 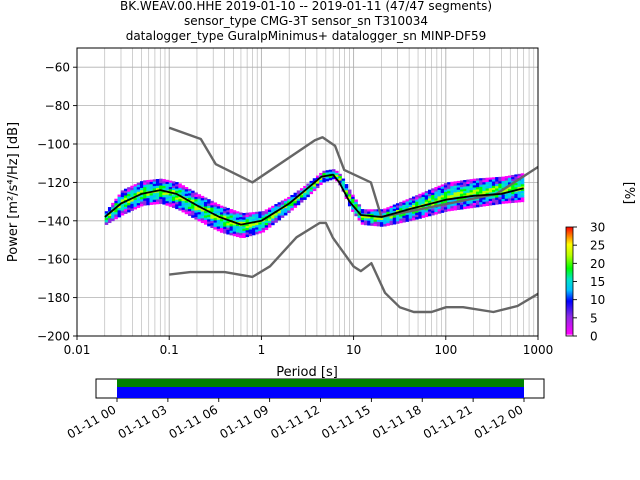 What do you see at coordinates (594, 337) in the screenshot?
I see `colorbar-tick-label: 0` at bounding box center [594, 337].